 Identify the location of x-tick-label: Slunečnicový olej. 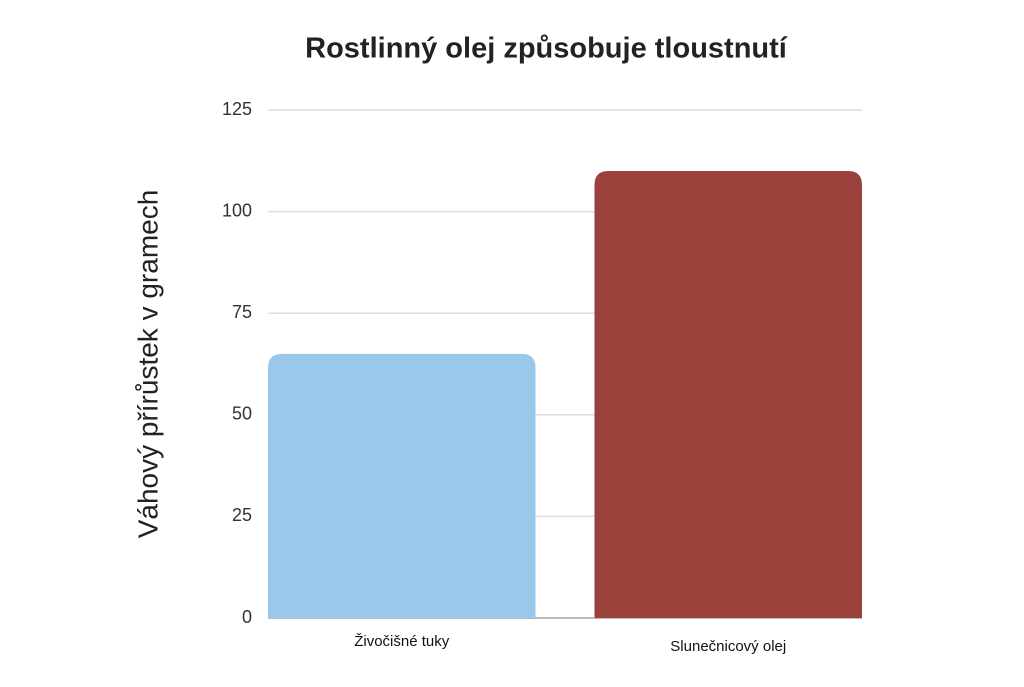
(728, 646).